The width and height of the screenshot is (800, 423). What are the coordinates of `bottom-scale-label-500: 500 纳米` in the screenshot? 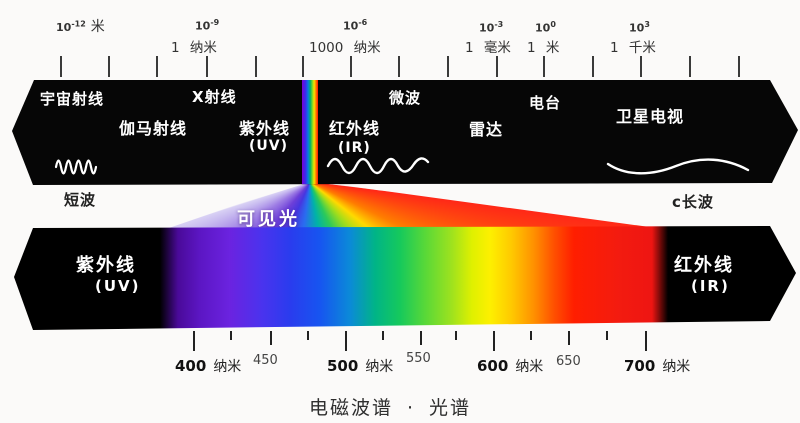 It's located at (360, 366).